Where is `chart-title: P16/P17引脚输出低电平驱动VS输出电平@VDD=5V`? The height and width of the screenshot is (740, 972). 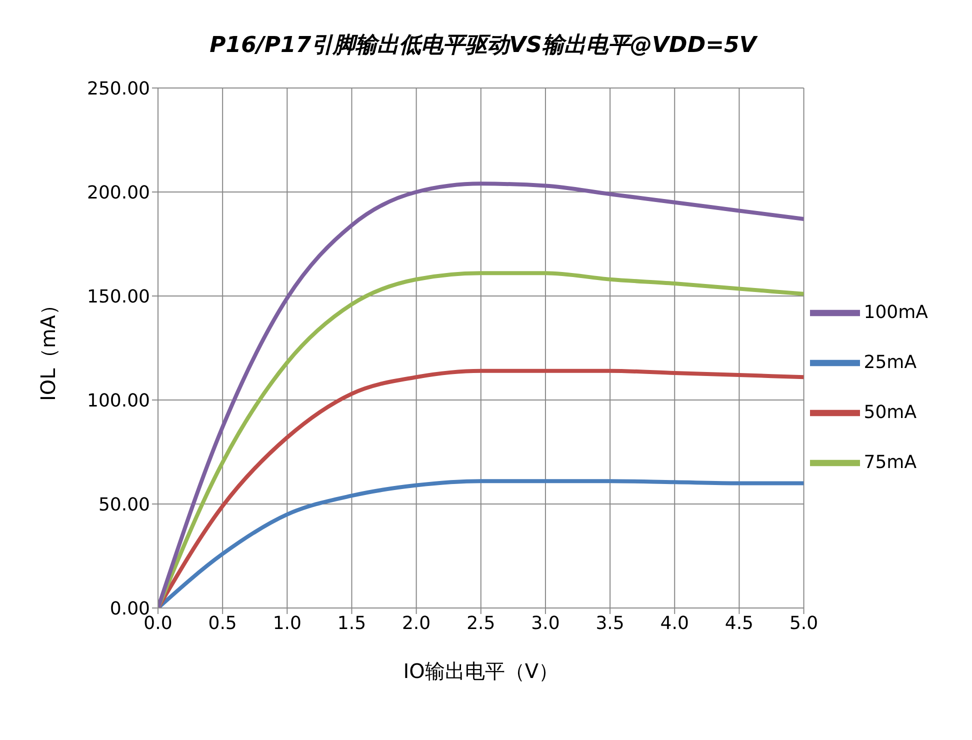 chart-title: P16/P17引脚输出低电平驱动VS输出电平@VDD=5V is located at coordinates (483, 46).